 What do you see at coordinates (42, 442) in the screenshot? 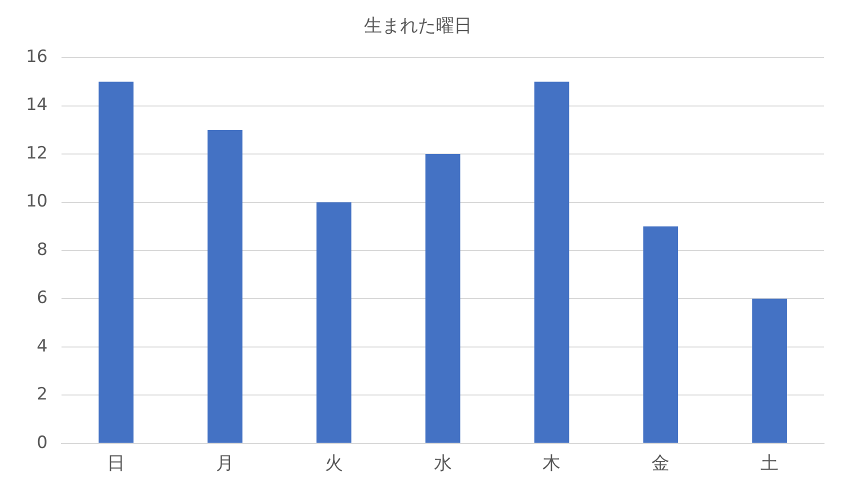
I see `y-tick-label: 0` at bounding box center [42, 442].